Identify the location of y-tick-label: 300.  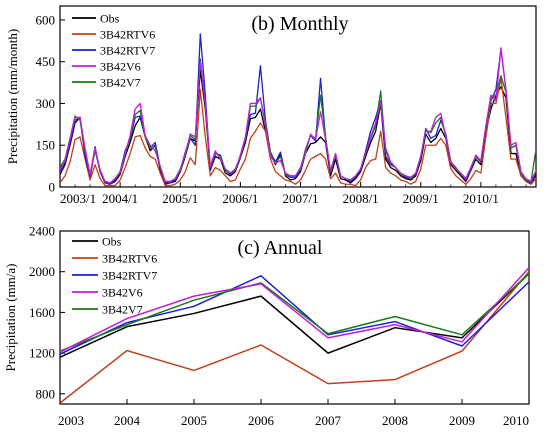
(46, 103).